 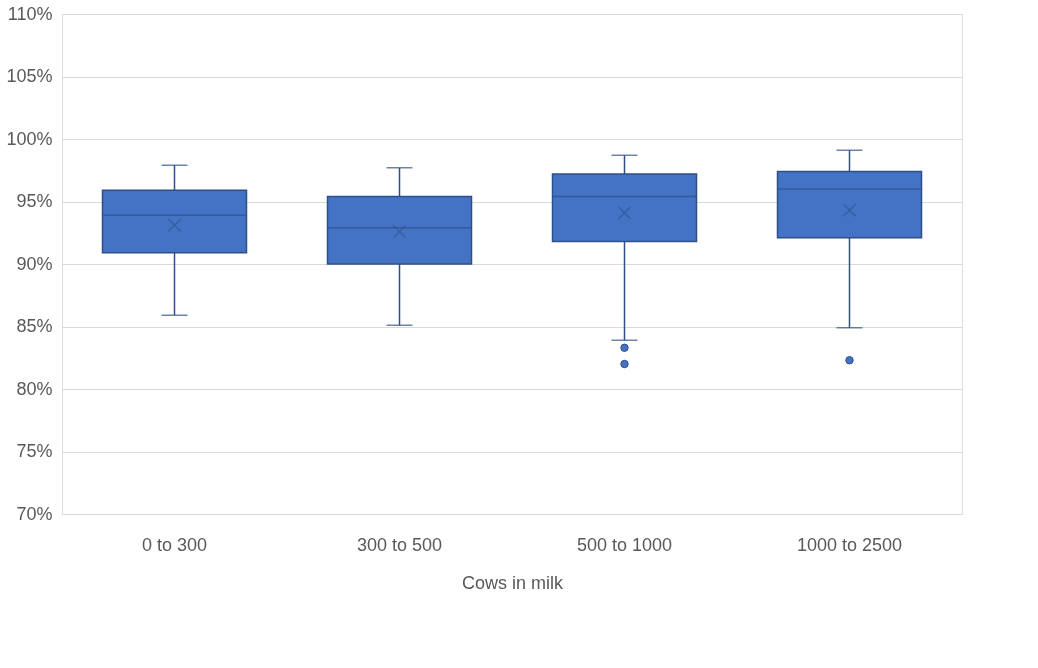 I want to click on y-tick-label: 95%, so click(x=34, y=201).